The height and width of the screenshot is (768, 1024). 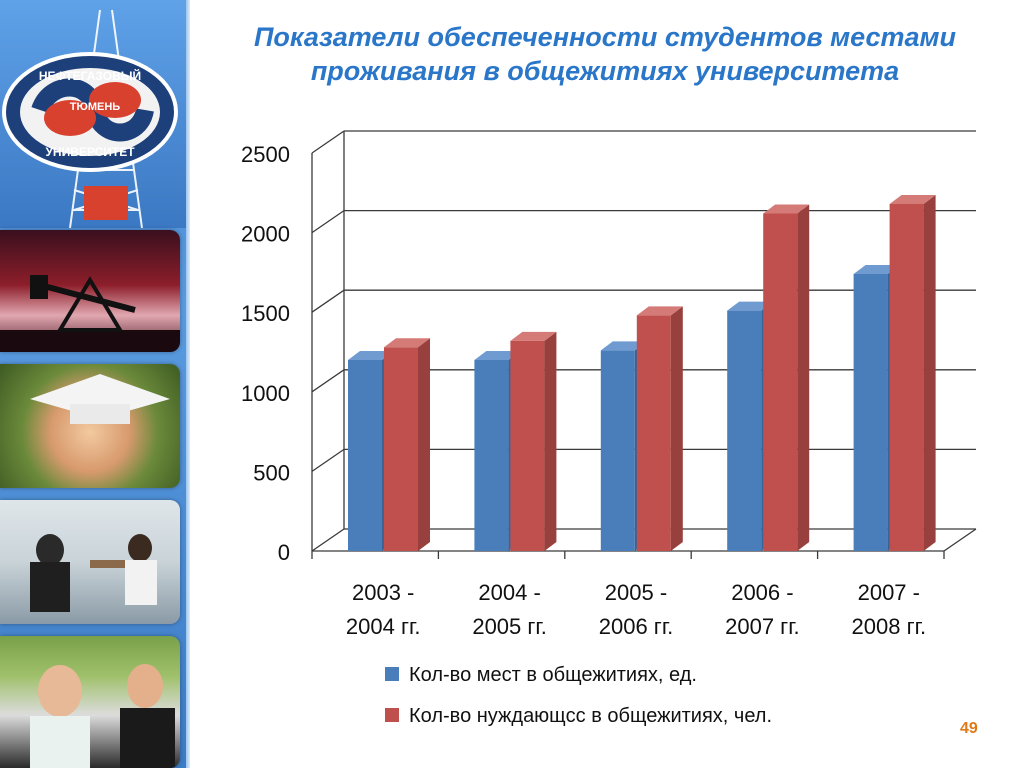 I want to click on x-tick-label: 2004 -, so click(x=509, y=592).